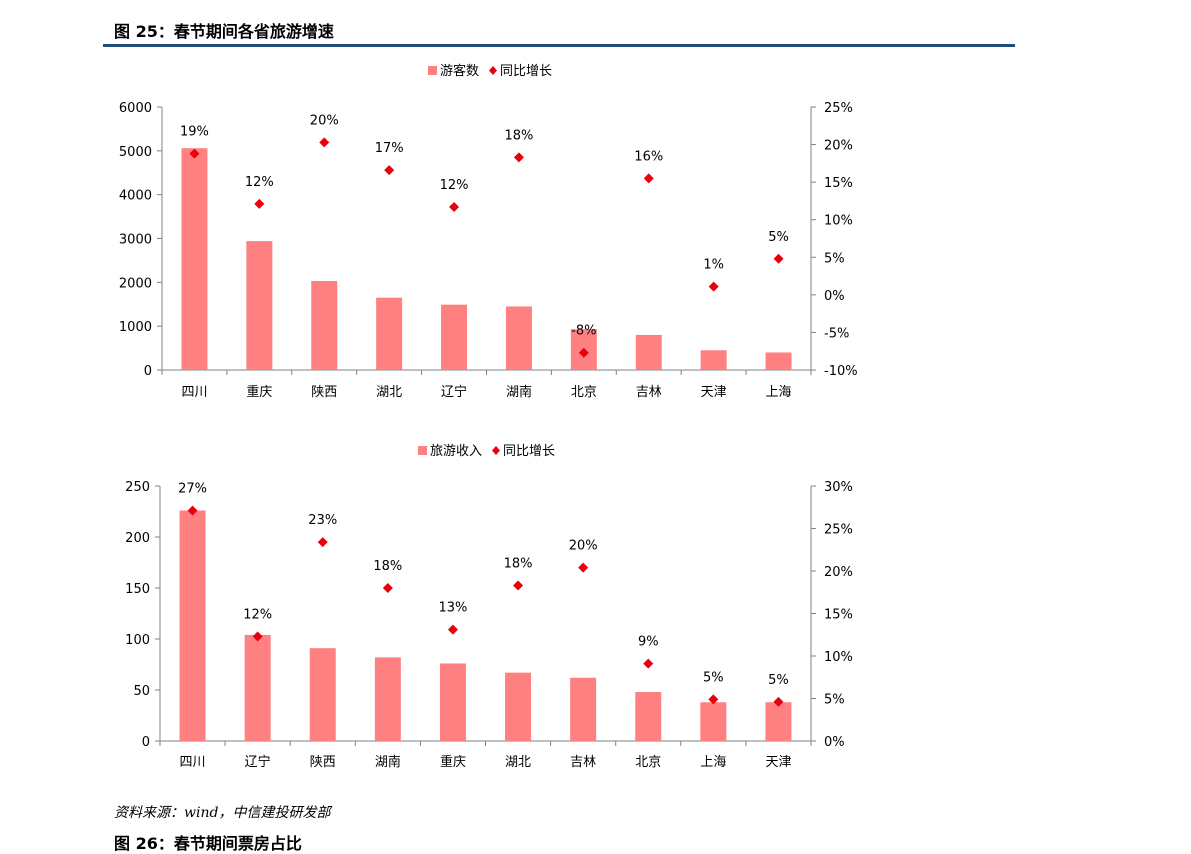 The height and width of the screenshot is (854, 1191). What do you see at coordinates (135, 152) in the screenshot?
I see `left-axis-tick-label: 5000` at bounding box center [135, 152].